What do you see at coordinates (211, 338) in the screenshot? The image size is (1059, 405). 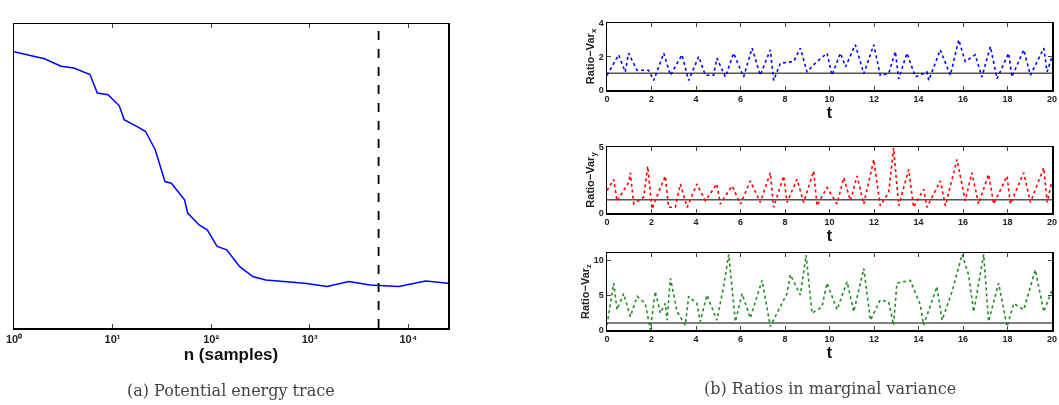 I see `x-tick-label: 10²` at bounding box center [211, 338].